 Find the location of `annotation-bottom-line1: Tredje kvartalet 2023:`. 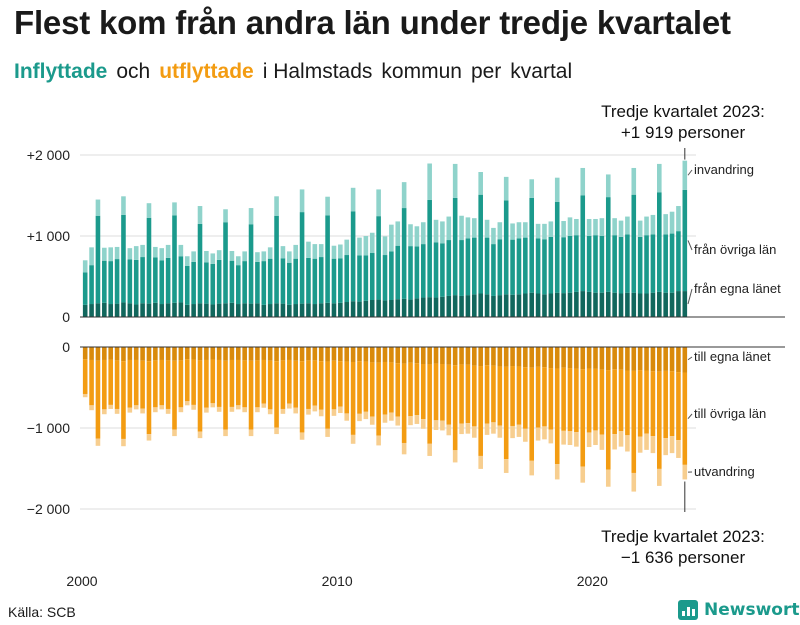

annotation-bottom-line1: Tredje kvartalet 2023: is located at coordinates (683, 536).